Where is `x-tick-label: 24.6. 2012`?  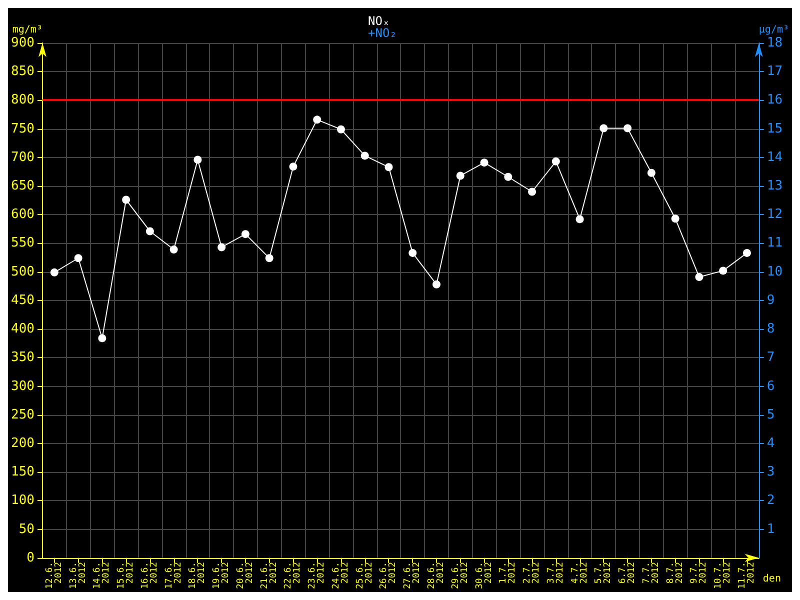 x-tick-label: 24.6. 2012 is located at coordinates (340, 575).